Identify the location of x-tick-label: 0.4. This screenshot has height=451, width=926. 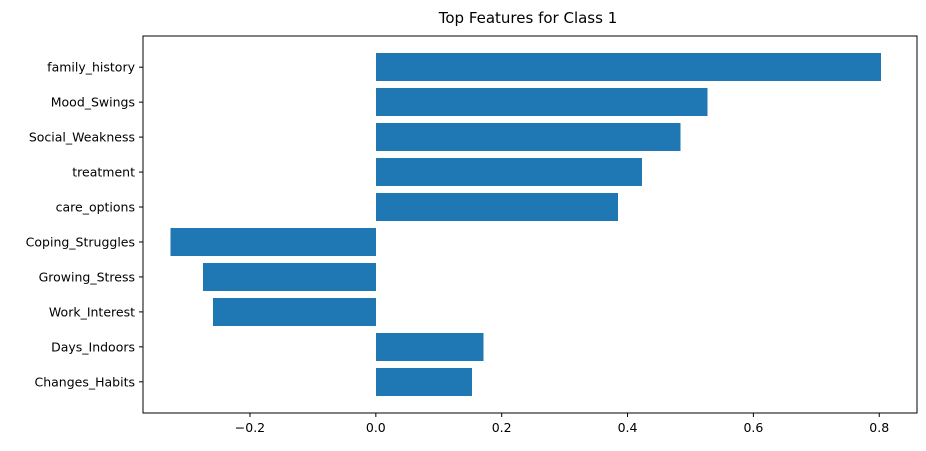
(628, 427).